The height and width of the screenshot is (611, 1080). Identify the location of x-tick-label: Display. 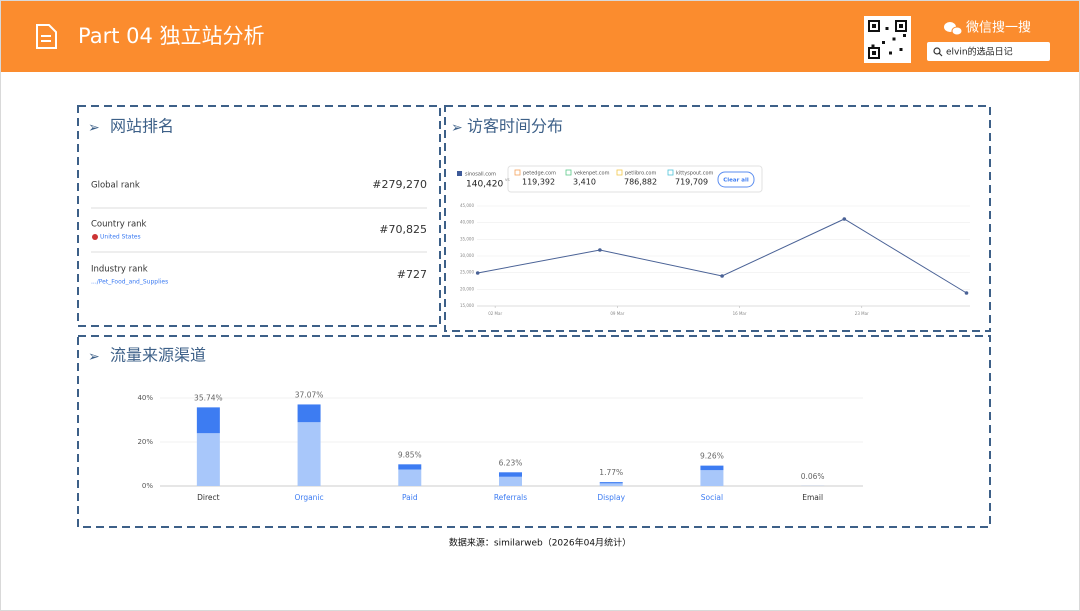
(611, 497).